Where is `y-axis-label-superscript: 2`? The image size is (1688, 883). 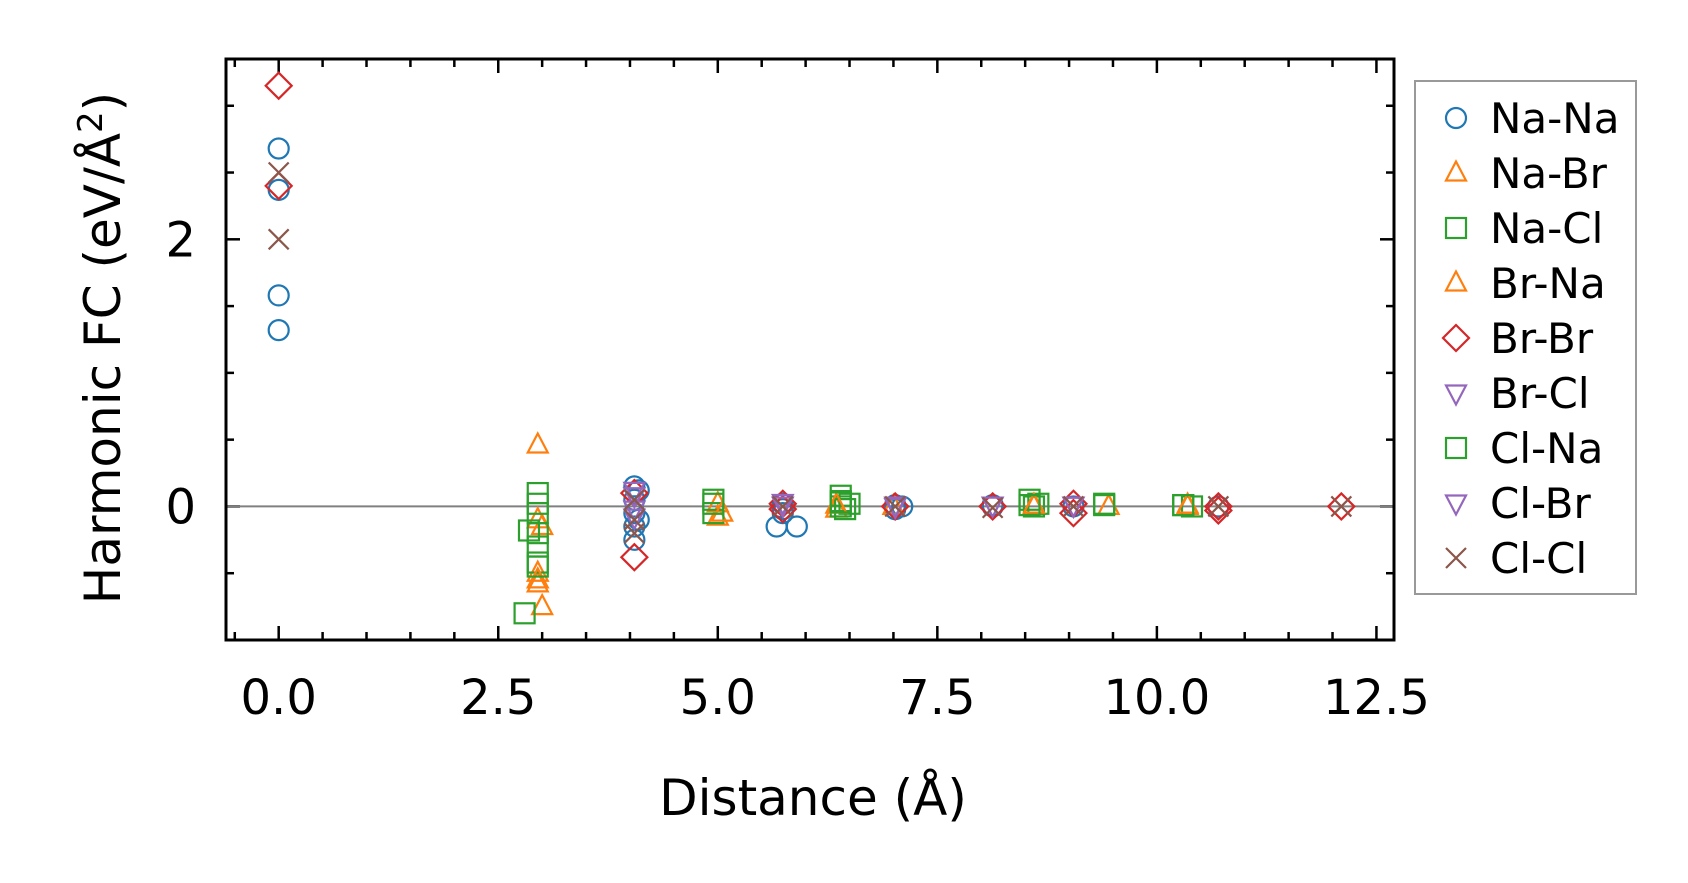 y-axis-label-superscript: 2 is located at coordinates (91, 122).